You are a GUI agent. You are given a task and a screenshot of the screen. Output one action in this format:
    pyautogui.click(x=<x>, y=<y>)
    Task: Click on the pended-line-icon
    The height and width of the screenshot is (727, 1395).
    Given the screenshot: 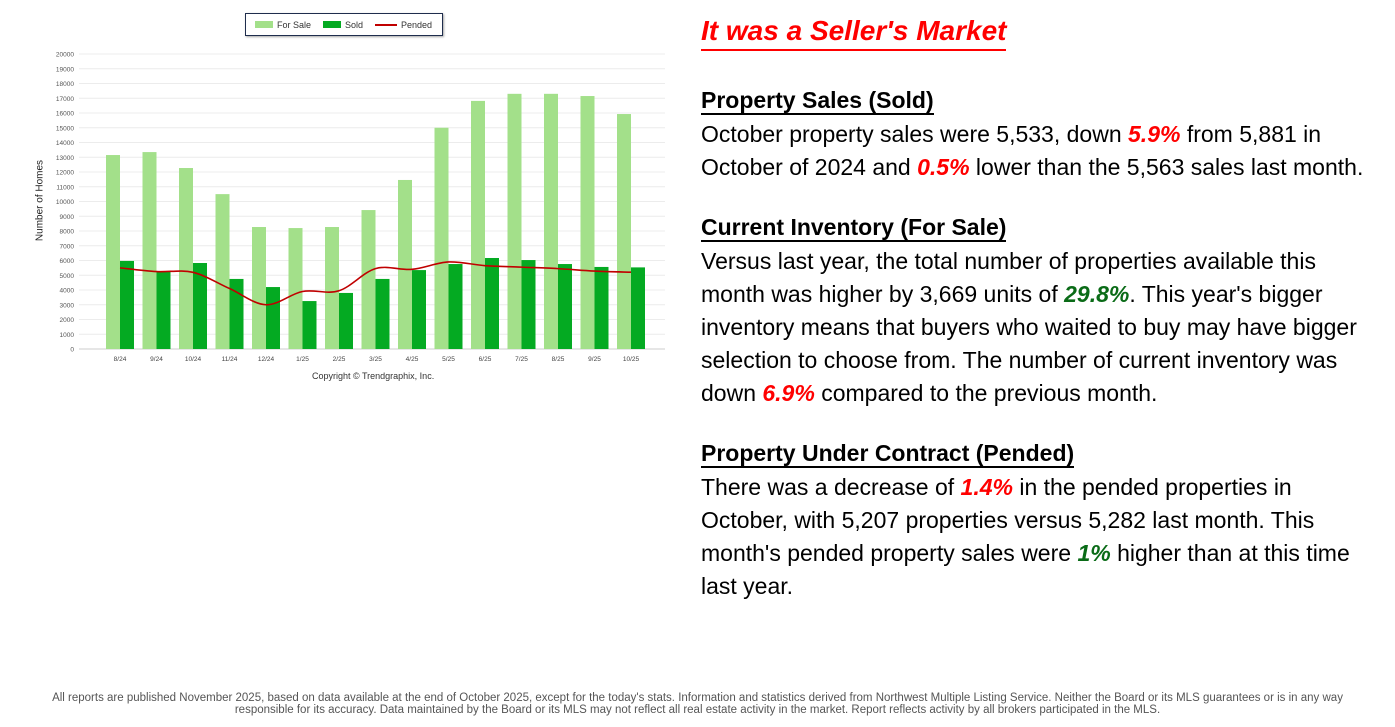 What is the action you would take?
    pyautogui.click(x=386, y=24)
    